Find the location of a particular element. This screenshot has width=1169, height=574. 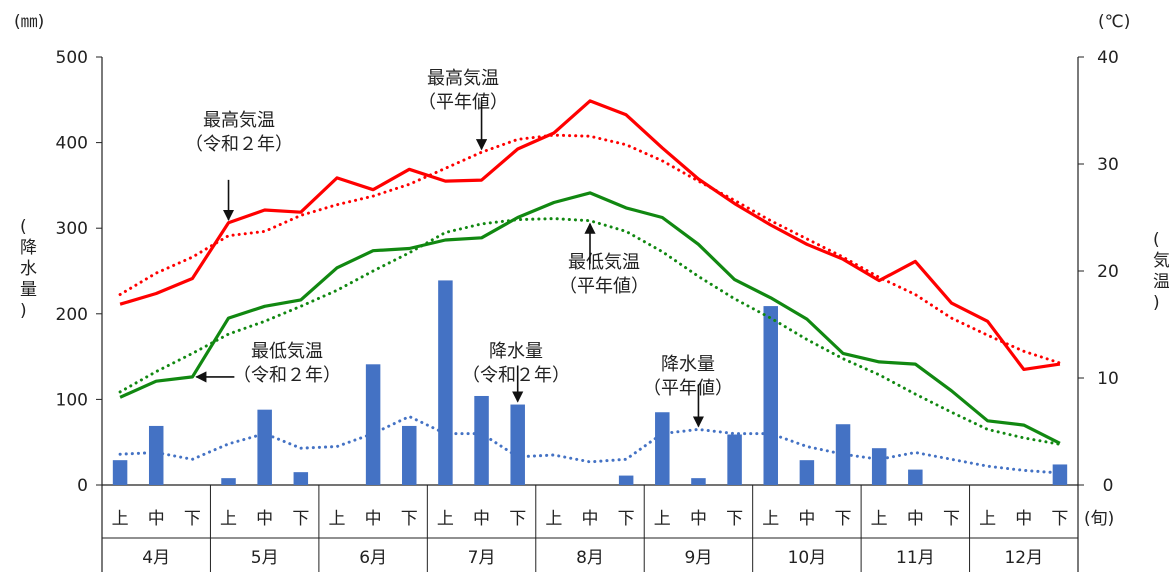

left-tick-label: 200 is located at coordinates (72, 315).